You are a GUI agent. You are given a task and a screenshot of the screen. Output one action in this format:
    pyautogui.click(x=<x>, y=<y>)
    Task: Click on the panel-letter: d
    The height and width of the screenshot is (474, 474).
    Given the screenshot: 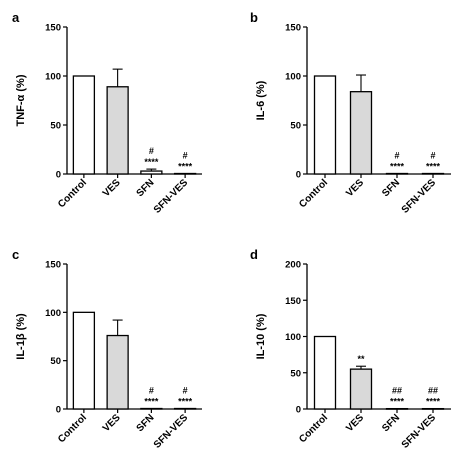 What is the action you would take?
    pyautogui.click(x=254, y=254)
    